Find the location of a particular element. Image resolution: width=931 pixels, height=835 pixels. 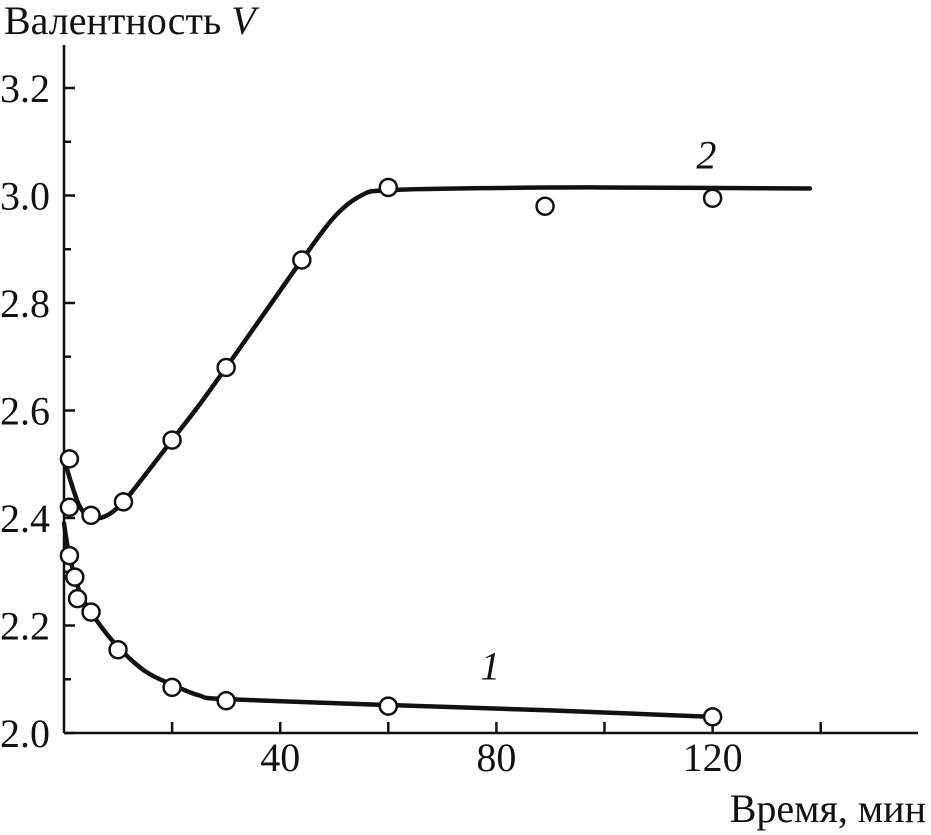

x-tick-label: 40 is located at coordinates (280, 757).